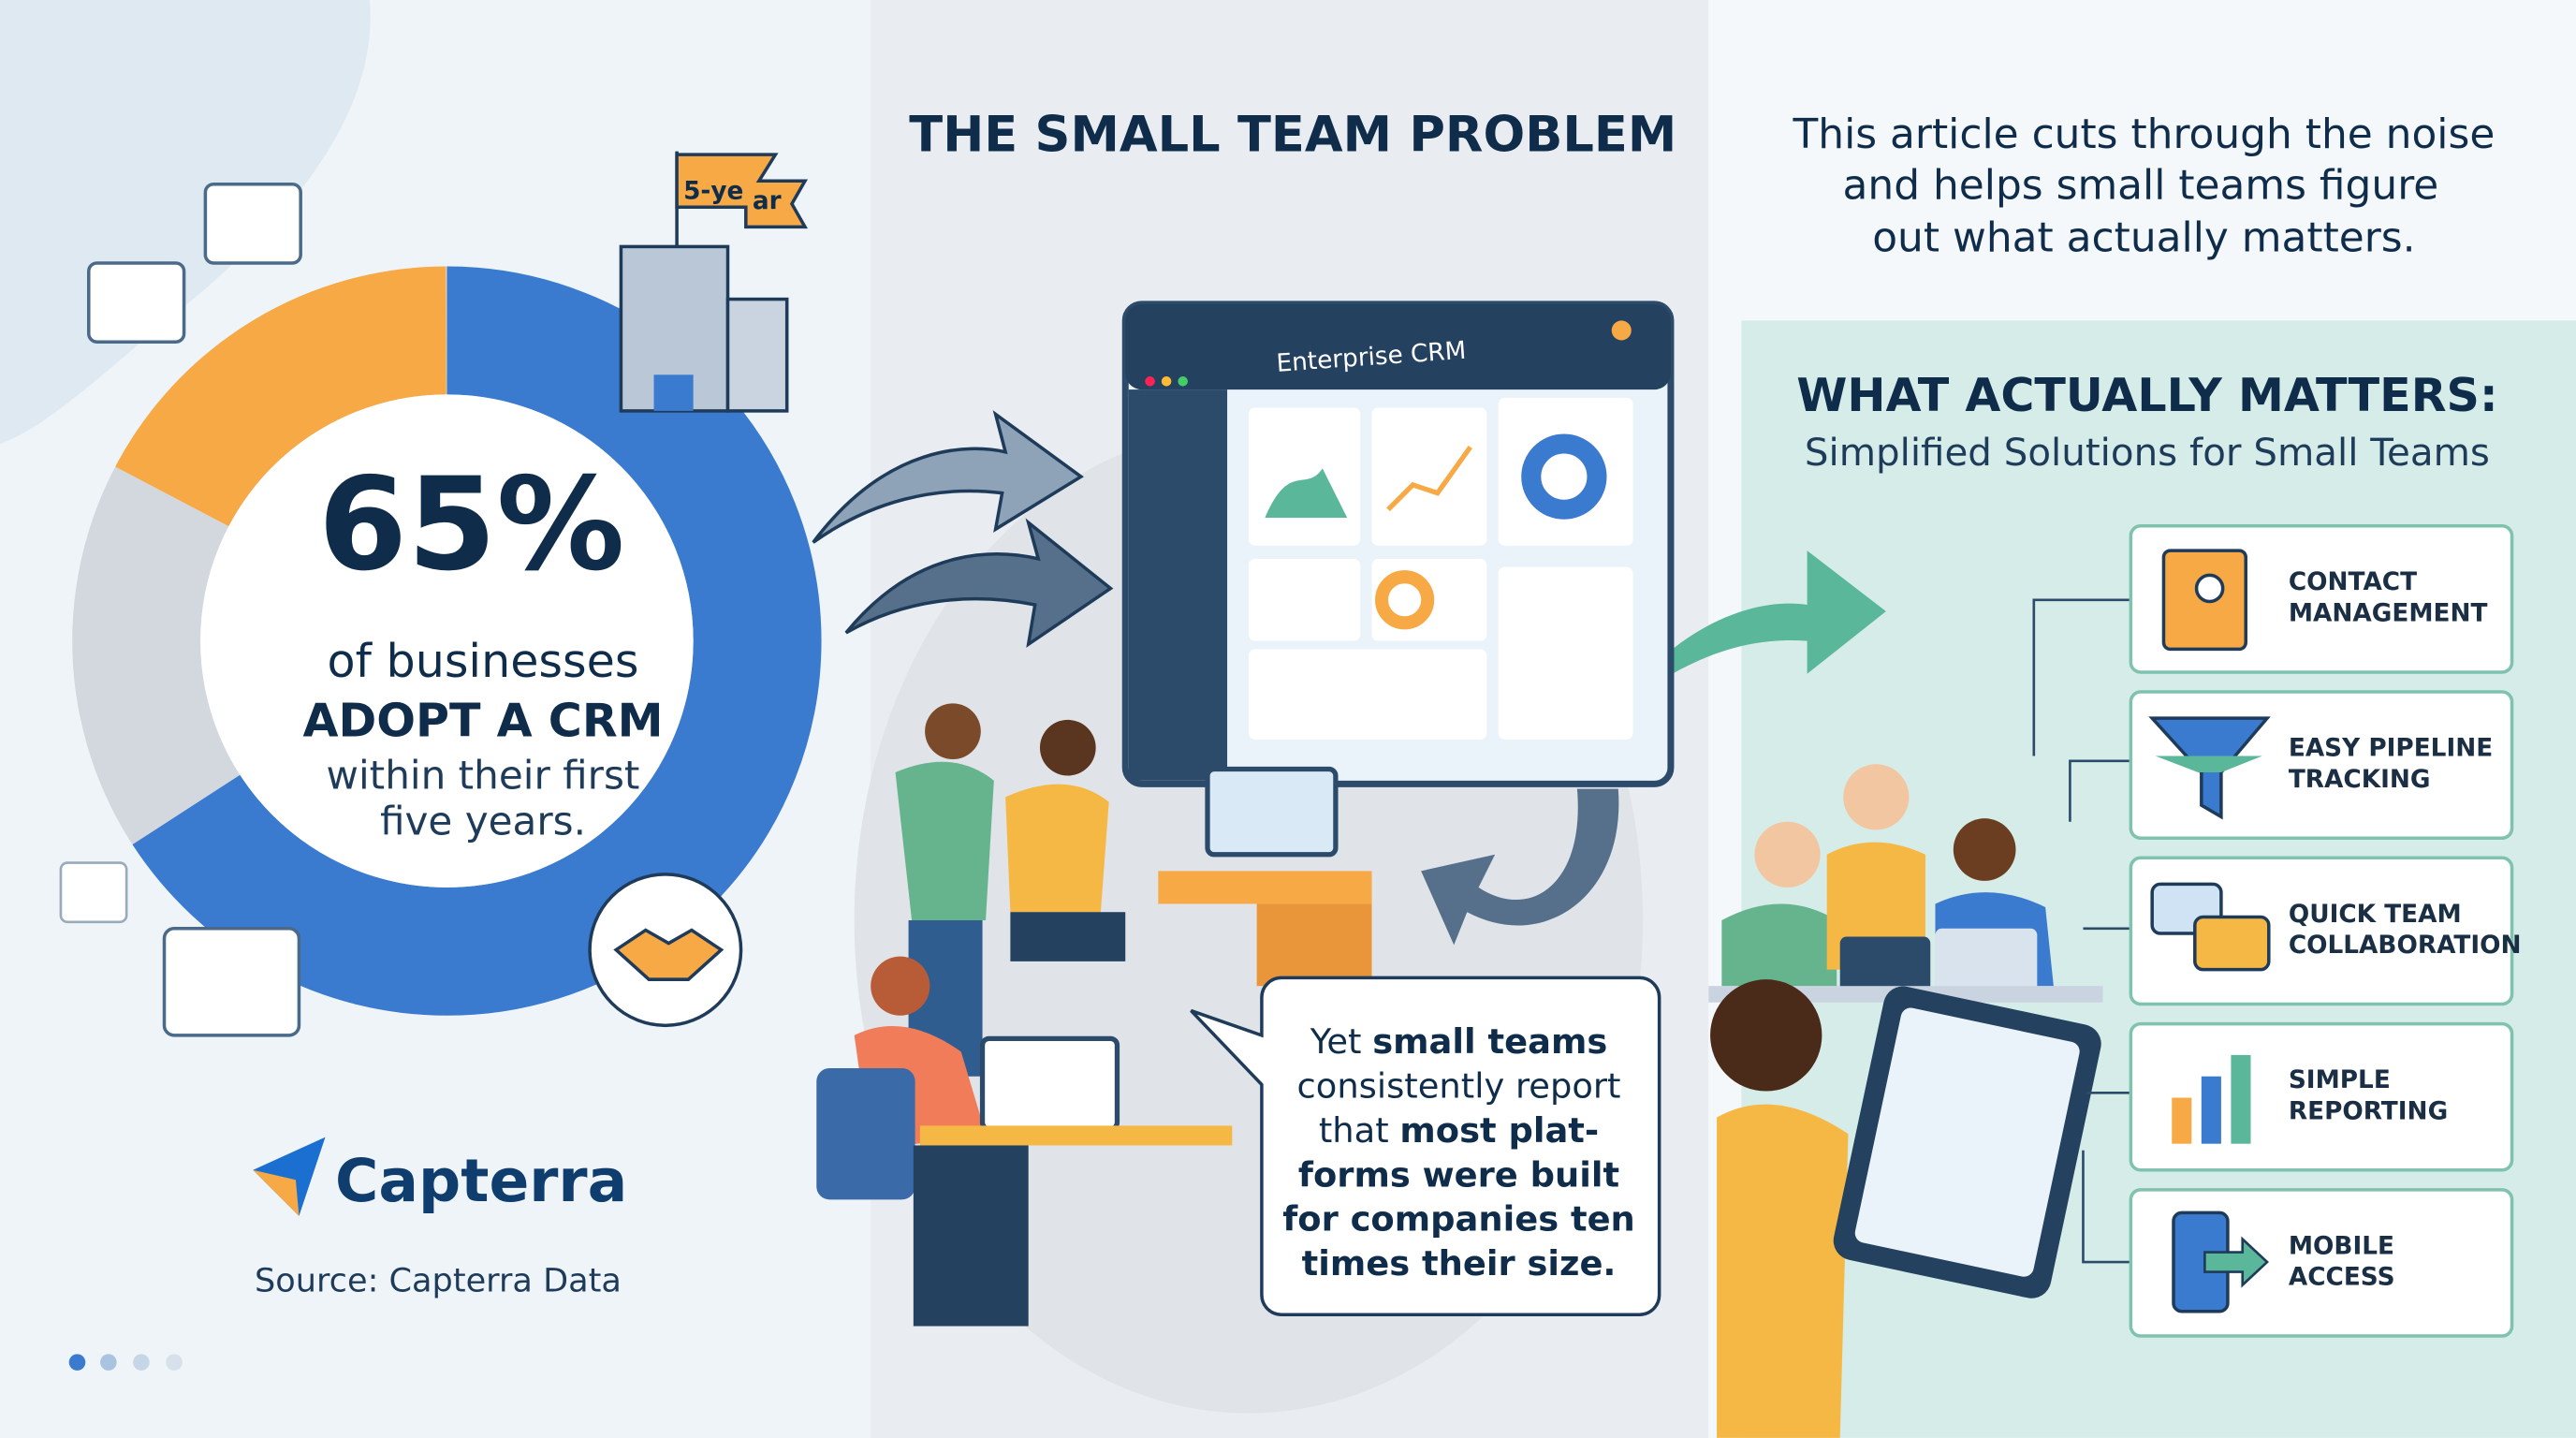 The height and width of the screenshot is (1438, 2576). I want to click on crm-screen, so click(1398, 544).